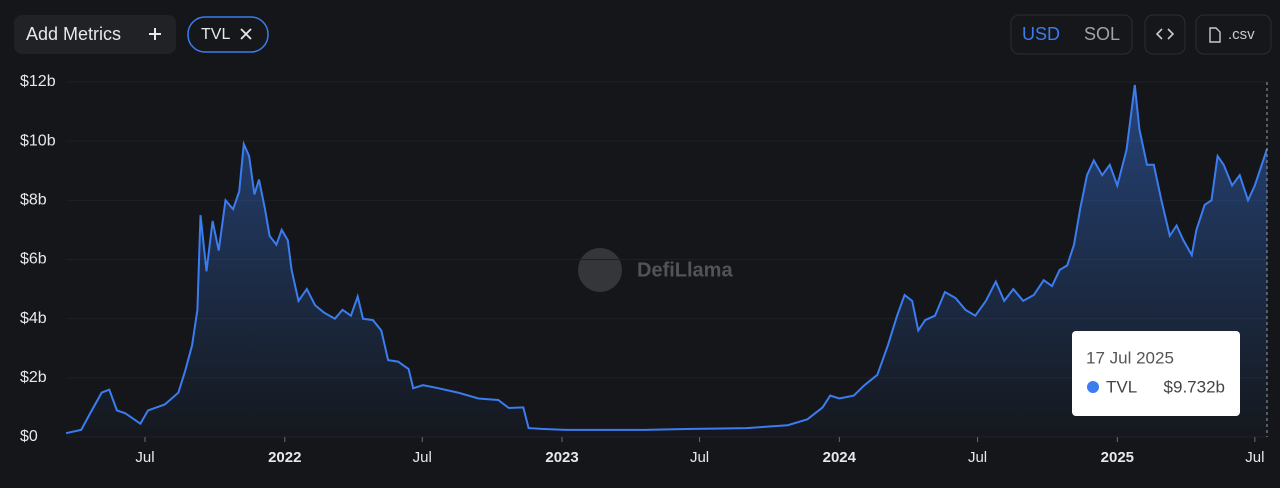  Describe the element at coordinates (29, 436) in the screenshot. I see `y-tick-label: $0` at that location.